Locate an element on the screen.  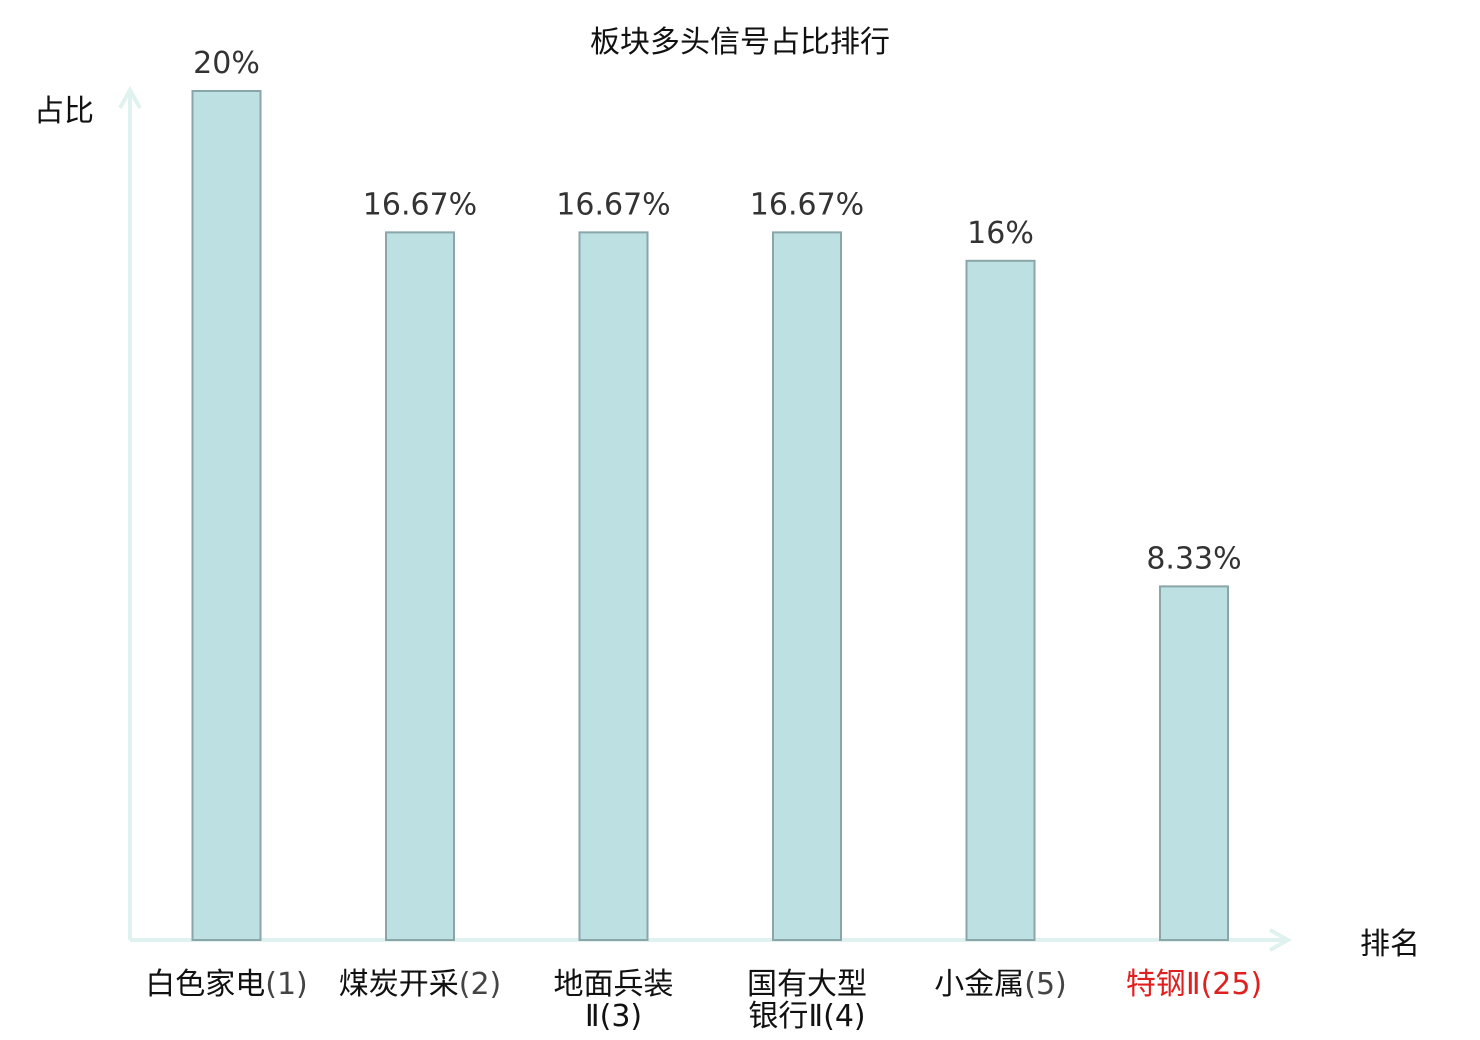
chart-title: 板块多头信号占比排行 is located at coordinates (740, 42).